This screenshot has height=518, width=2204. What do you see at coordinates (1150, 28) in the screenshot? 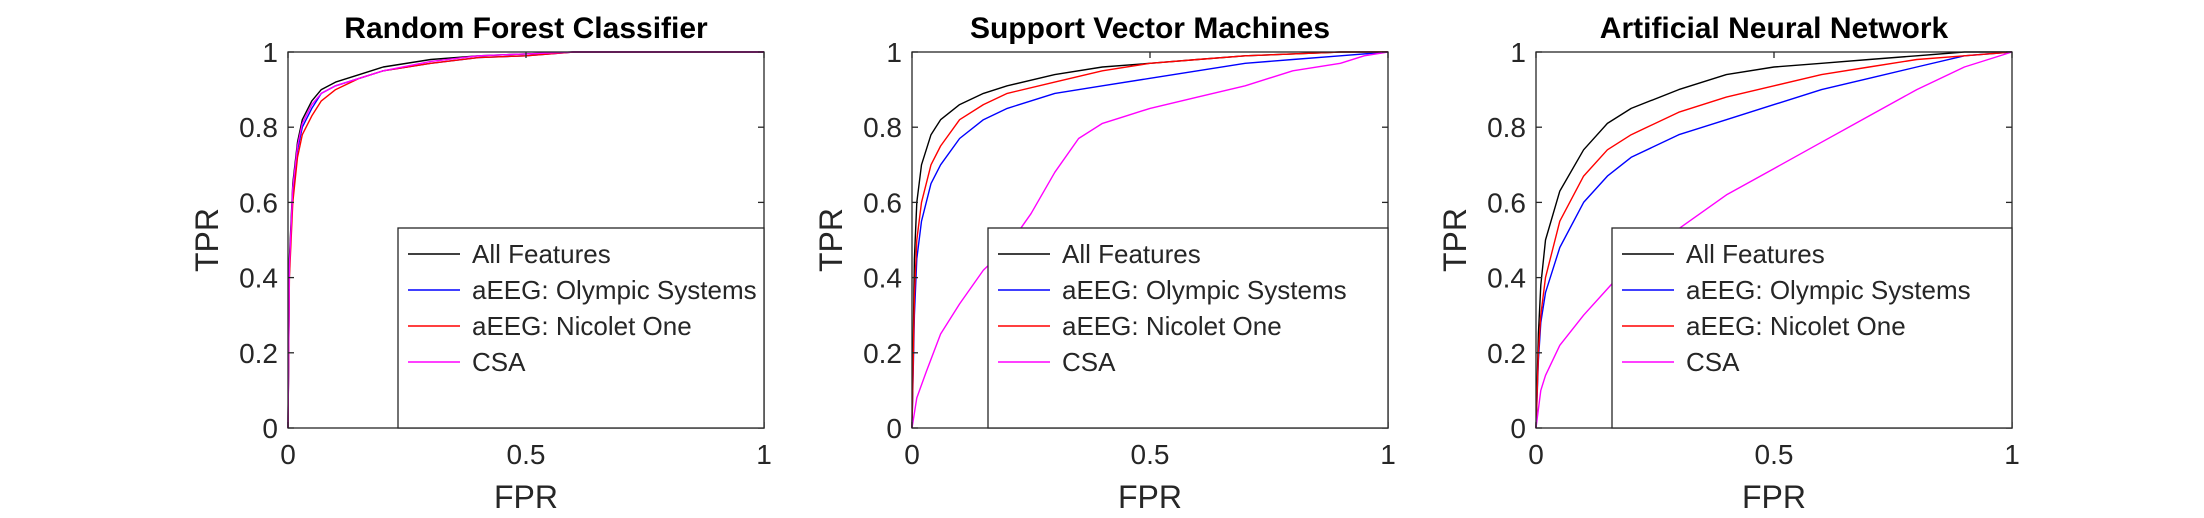
I see `chart-title: Support Vector Machines` at bounding box center [1150, 28].